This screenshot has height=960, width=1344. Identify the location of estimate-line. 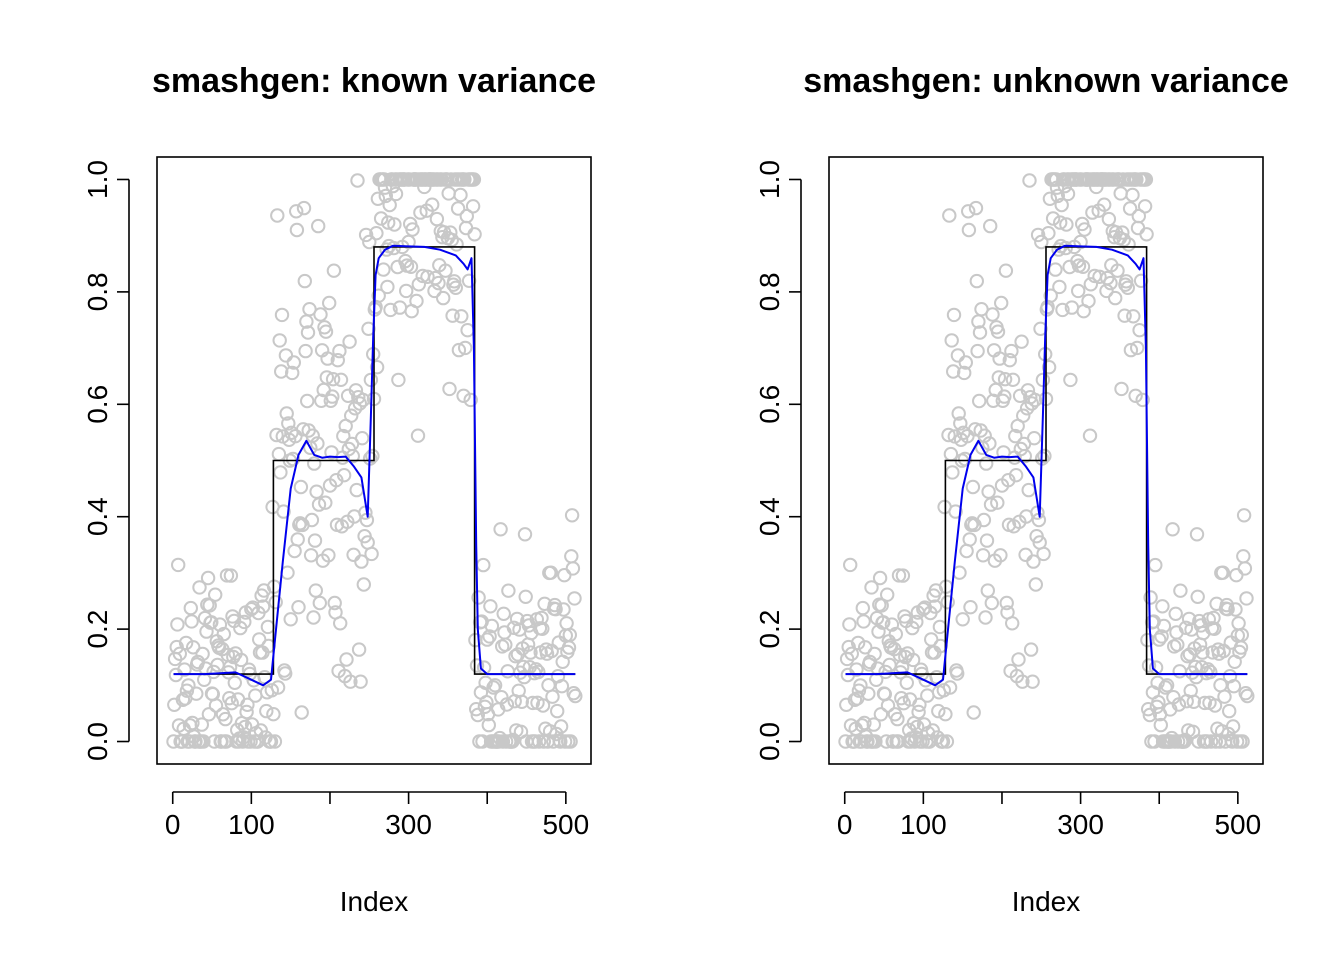
(374, 465).